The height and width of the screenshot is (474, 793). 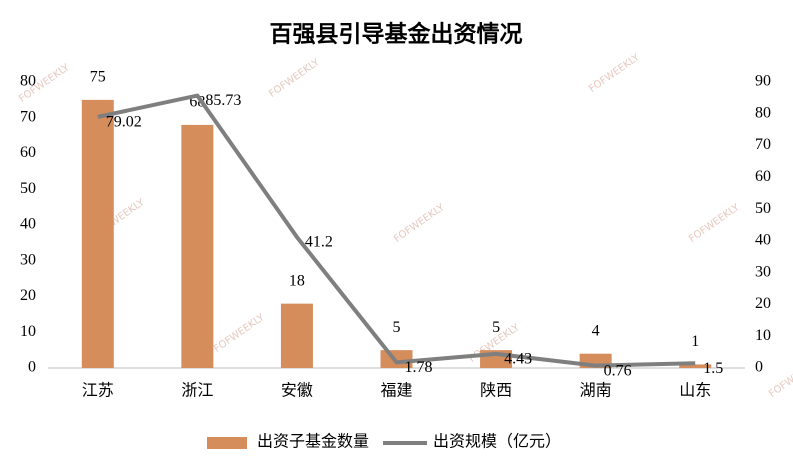 I want to click on line-value-label: 4.43, so click(x=518, y=359).